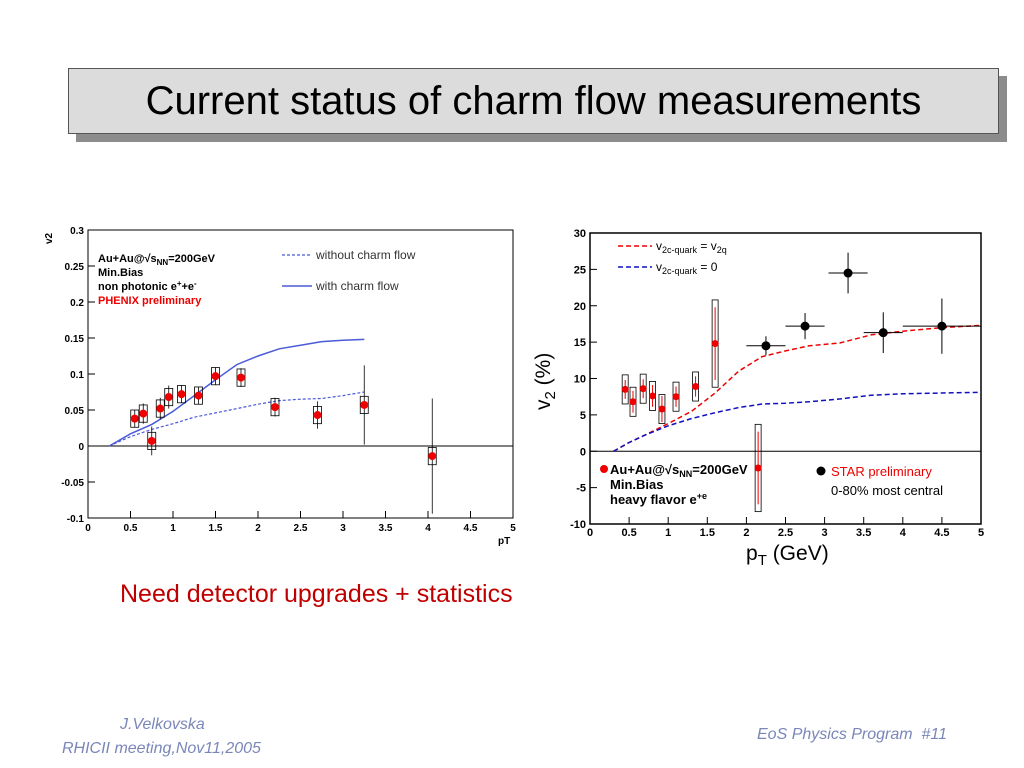  Describe the element at coordinates (77, 375) in the screenshot. I see `y-tick-label: 0.1` at that location.